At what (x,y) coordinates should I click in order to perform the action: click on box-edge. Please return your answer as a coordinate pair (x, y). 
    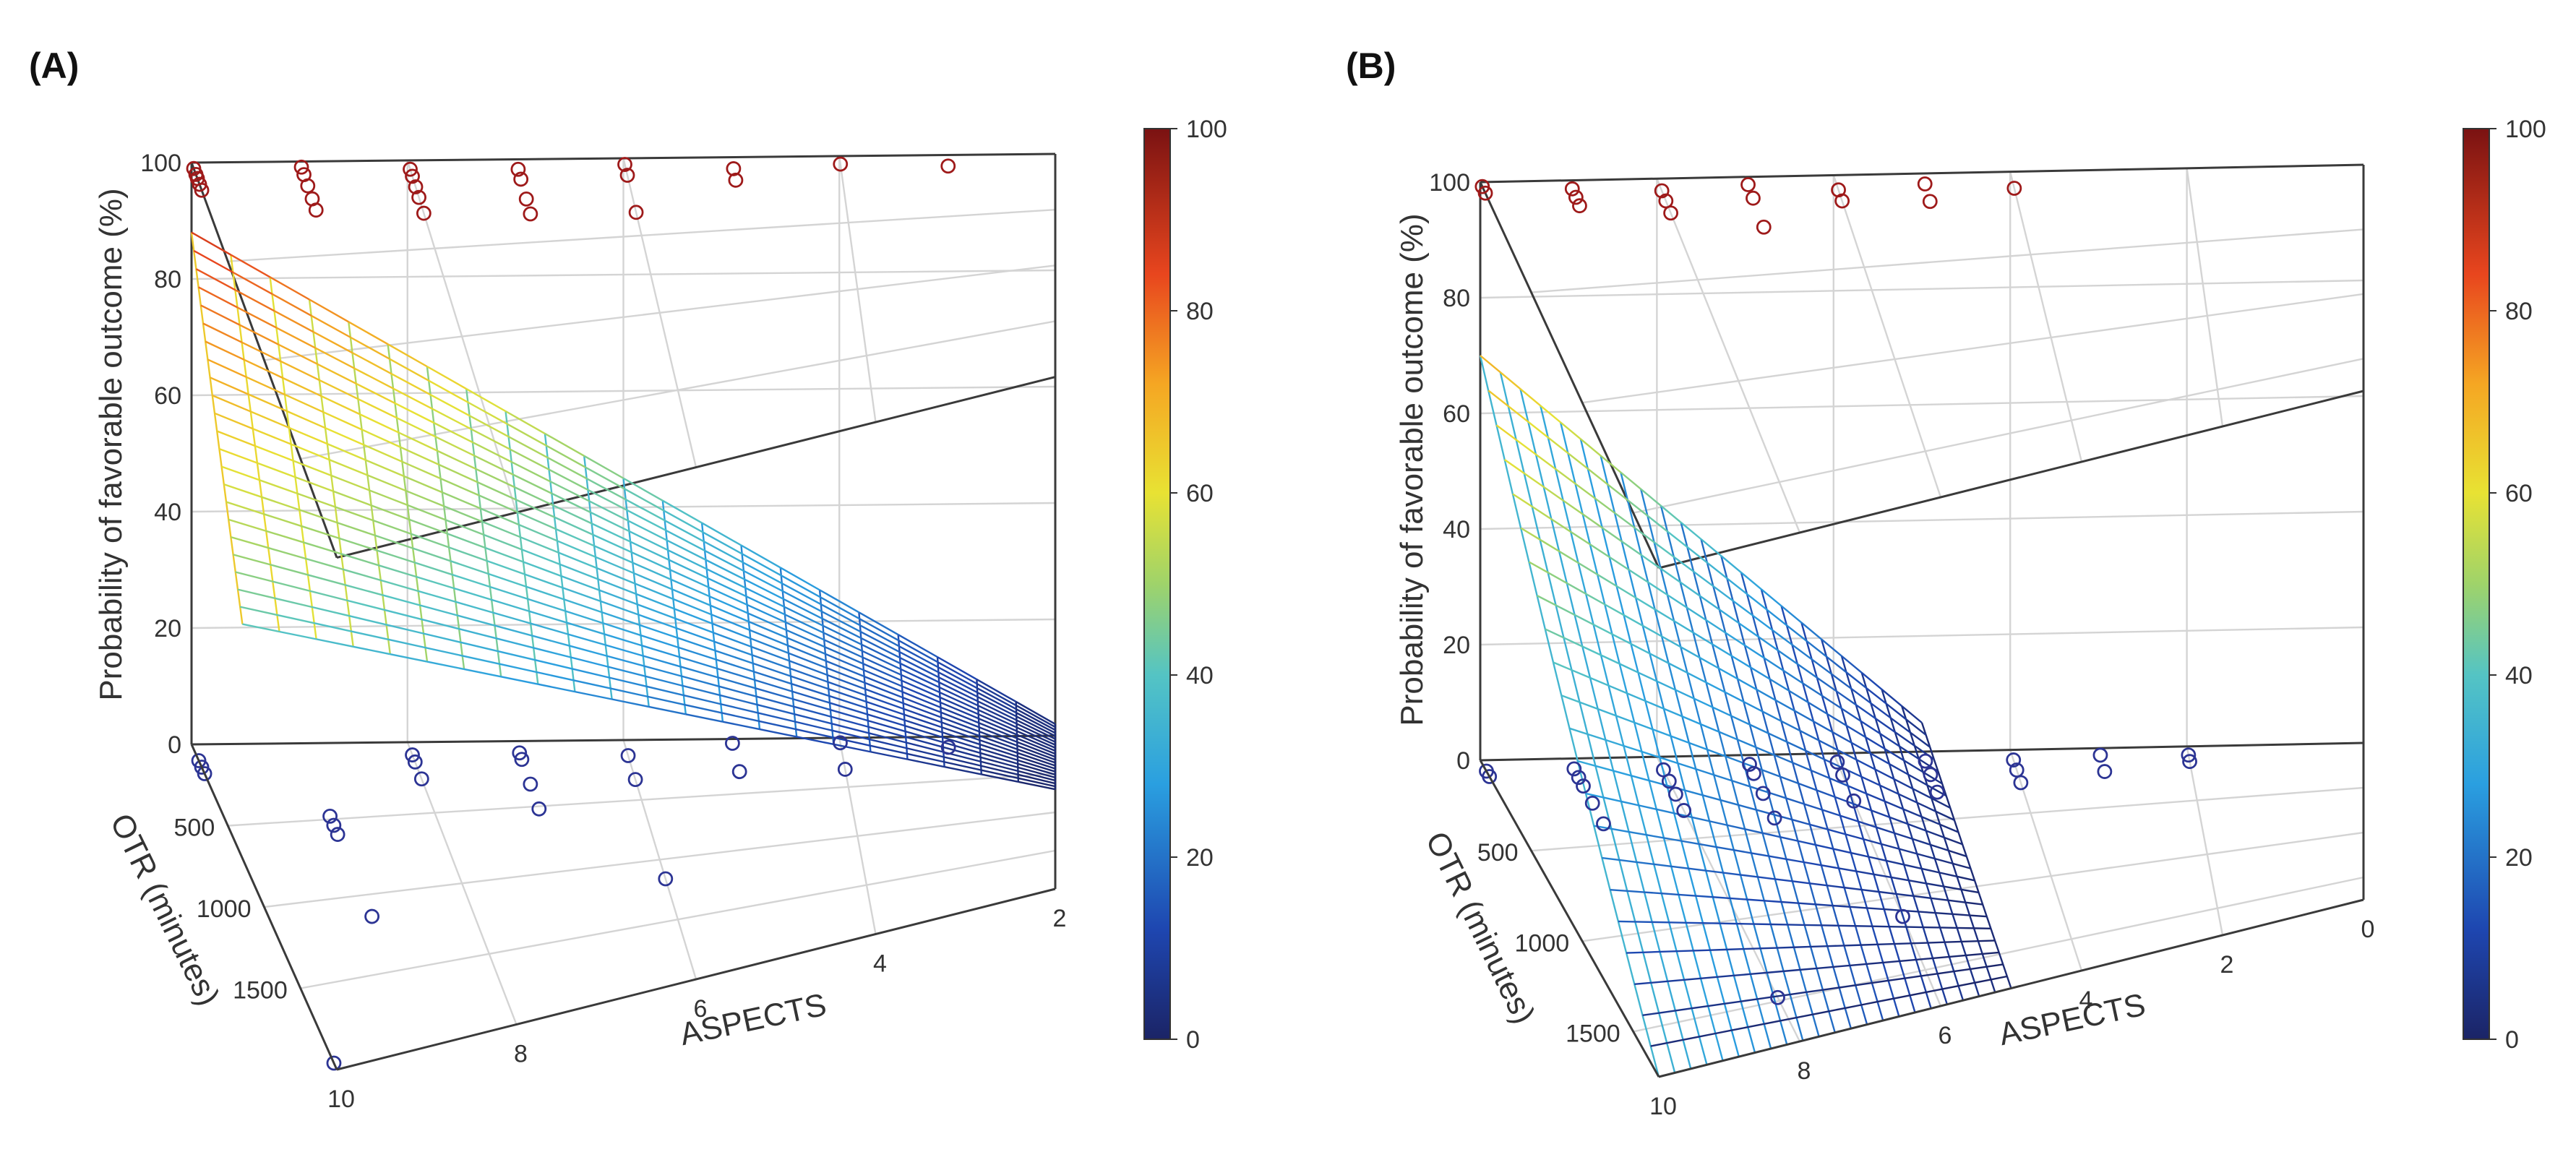
    Looking at the image, I should click on (1922, 173).